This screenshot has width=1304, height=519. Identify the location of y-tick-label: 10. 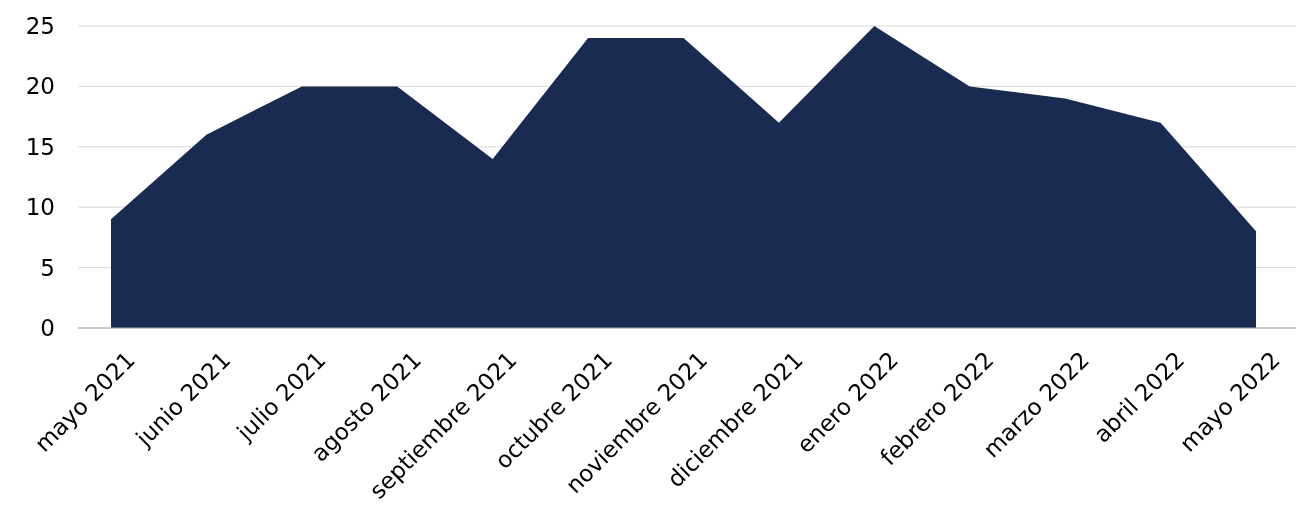
(40, 207).